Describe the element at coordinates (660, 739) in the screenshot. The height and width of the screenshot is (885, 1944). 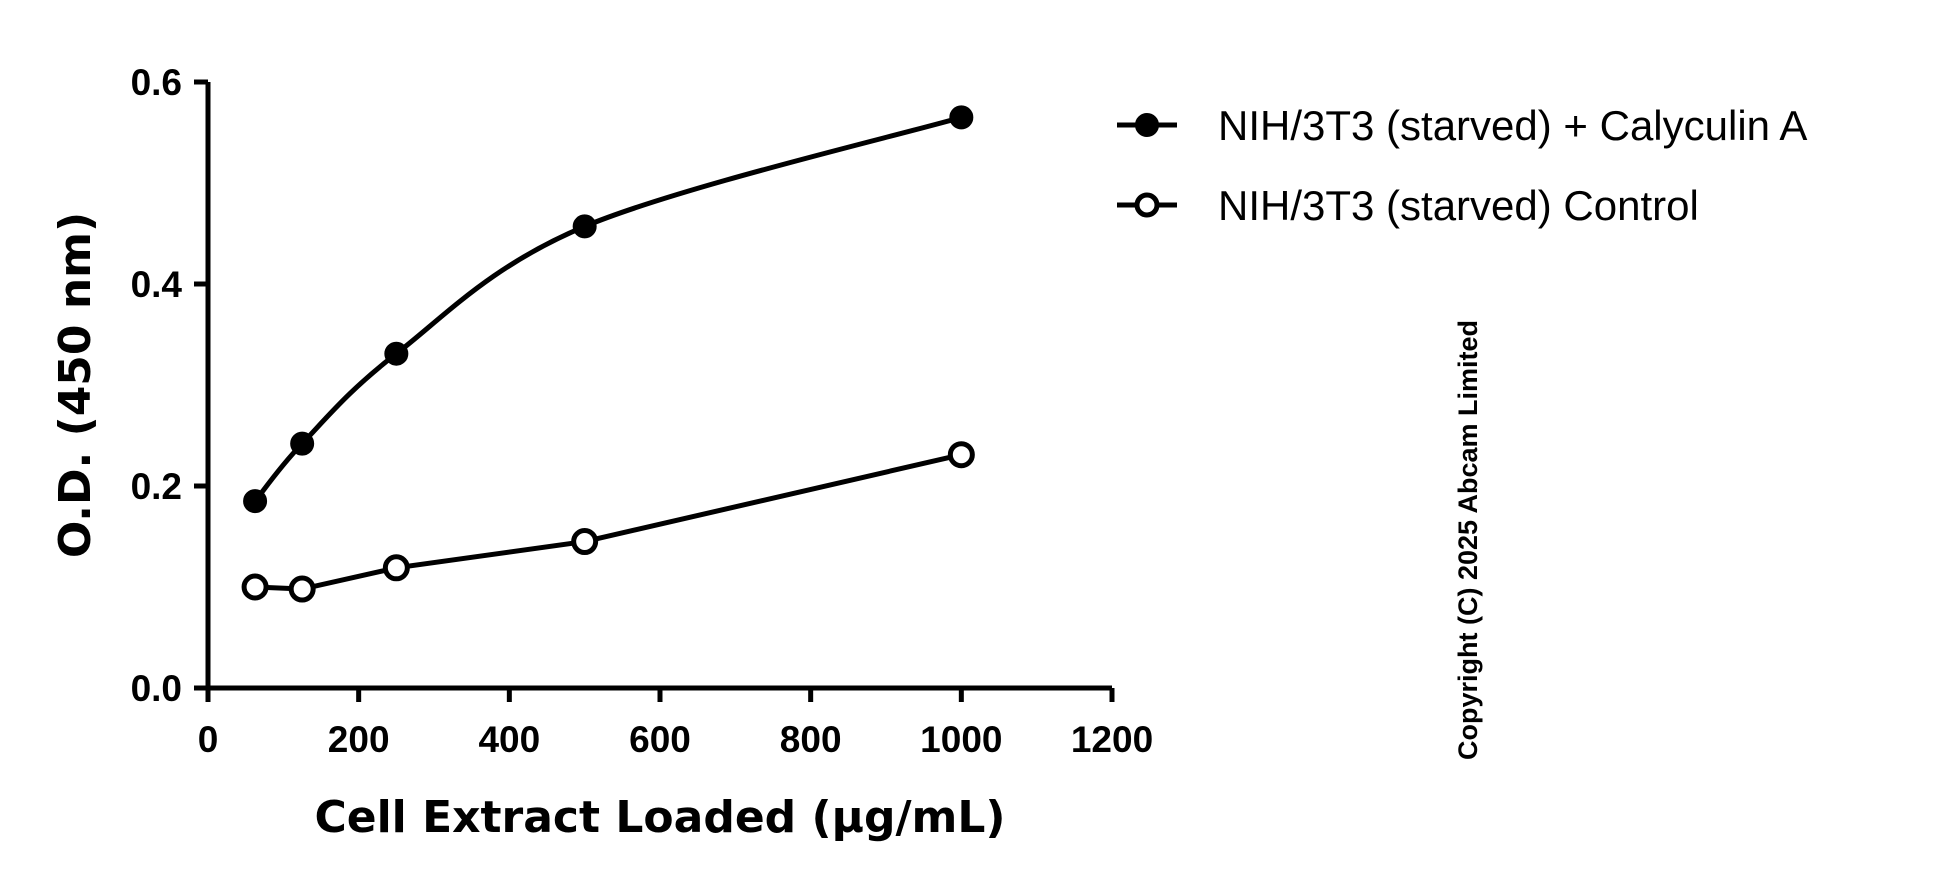
I see `x-tick-label: 600` at that location.